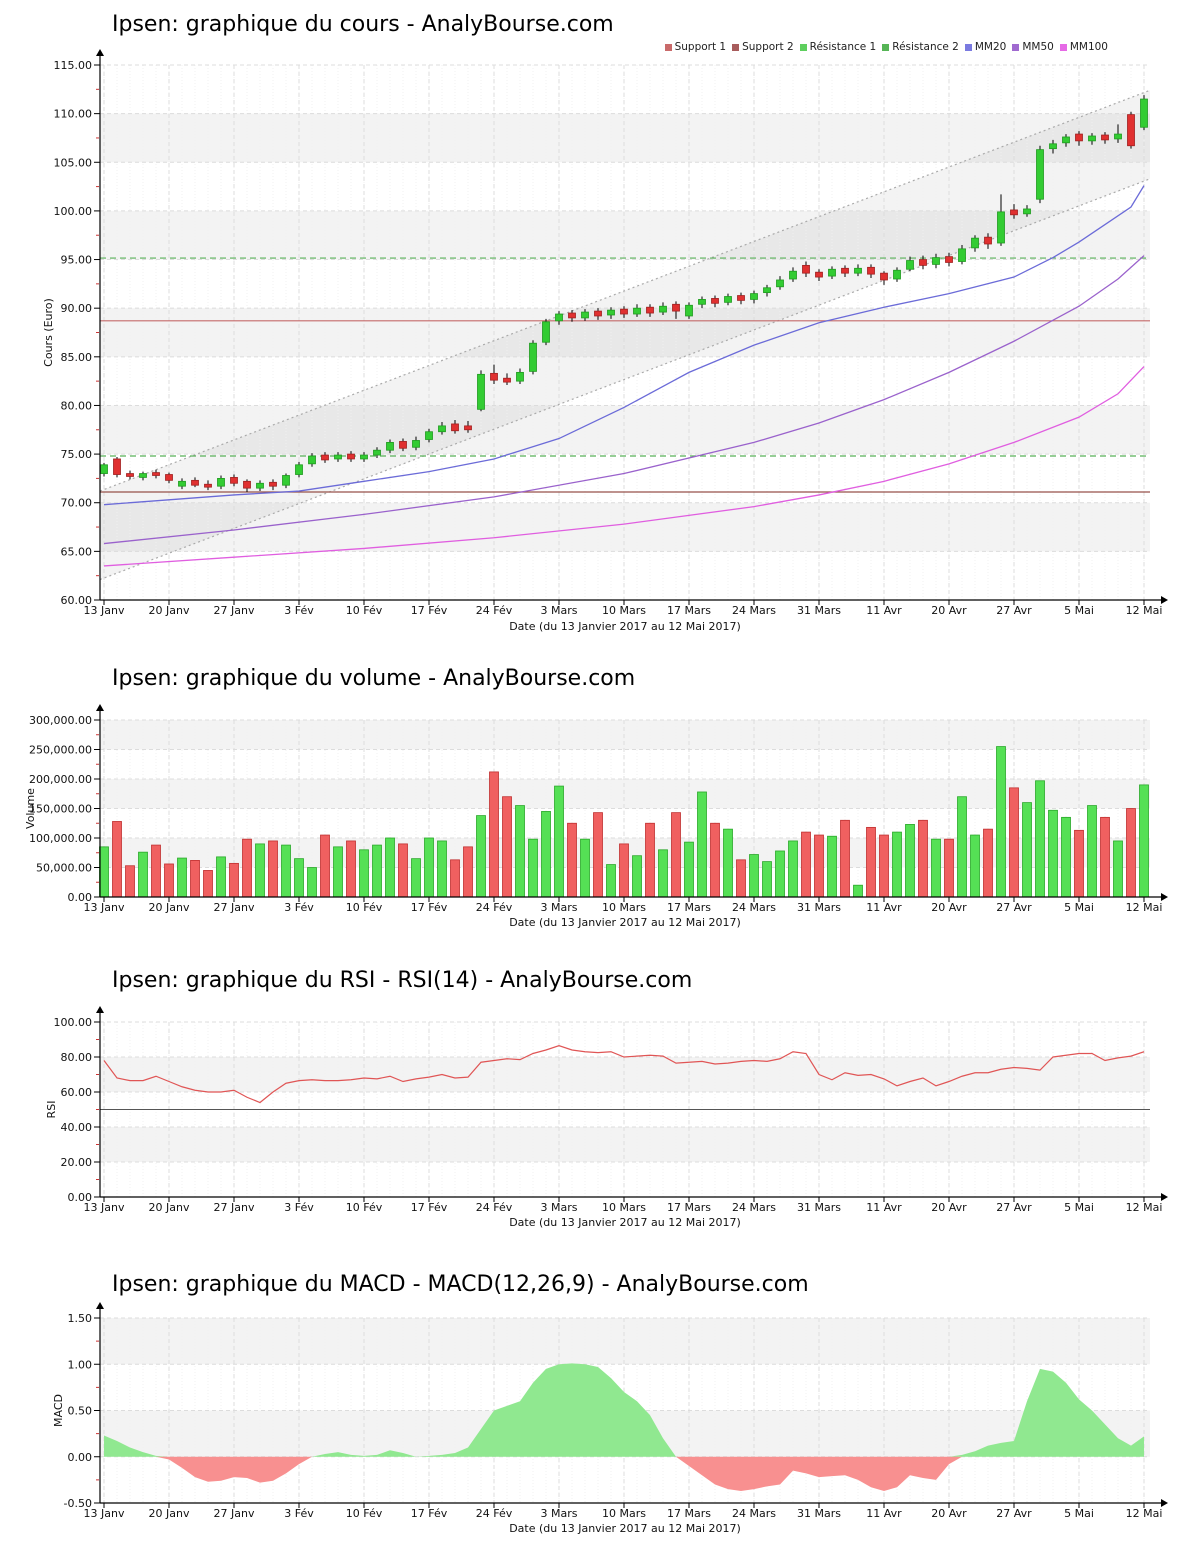 This screenshot has height=1550, width=1200. I want to click on svg-text: 65.00, so click(77, 551).